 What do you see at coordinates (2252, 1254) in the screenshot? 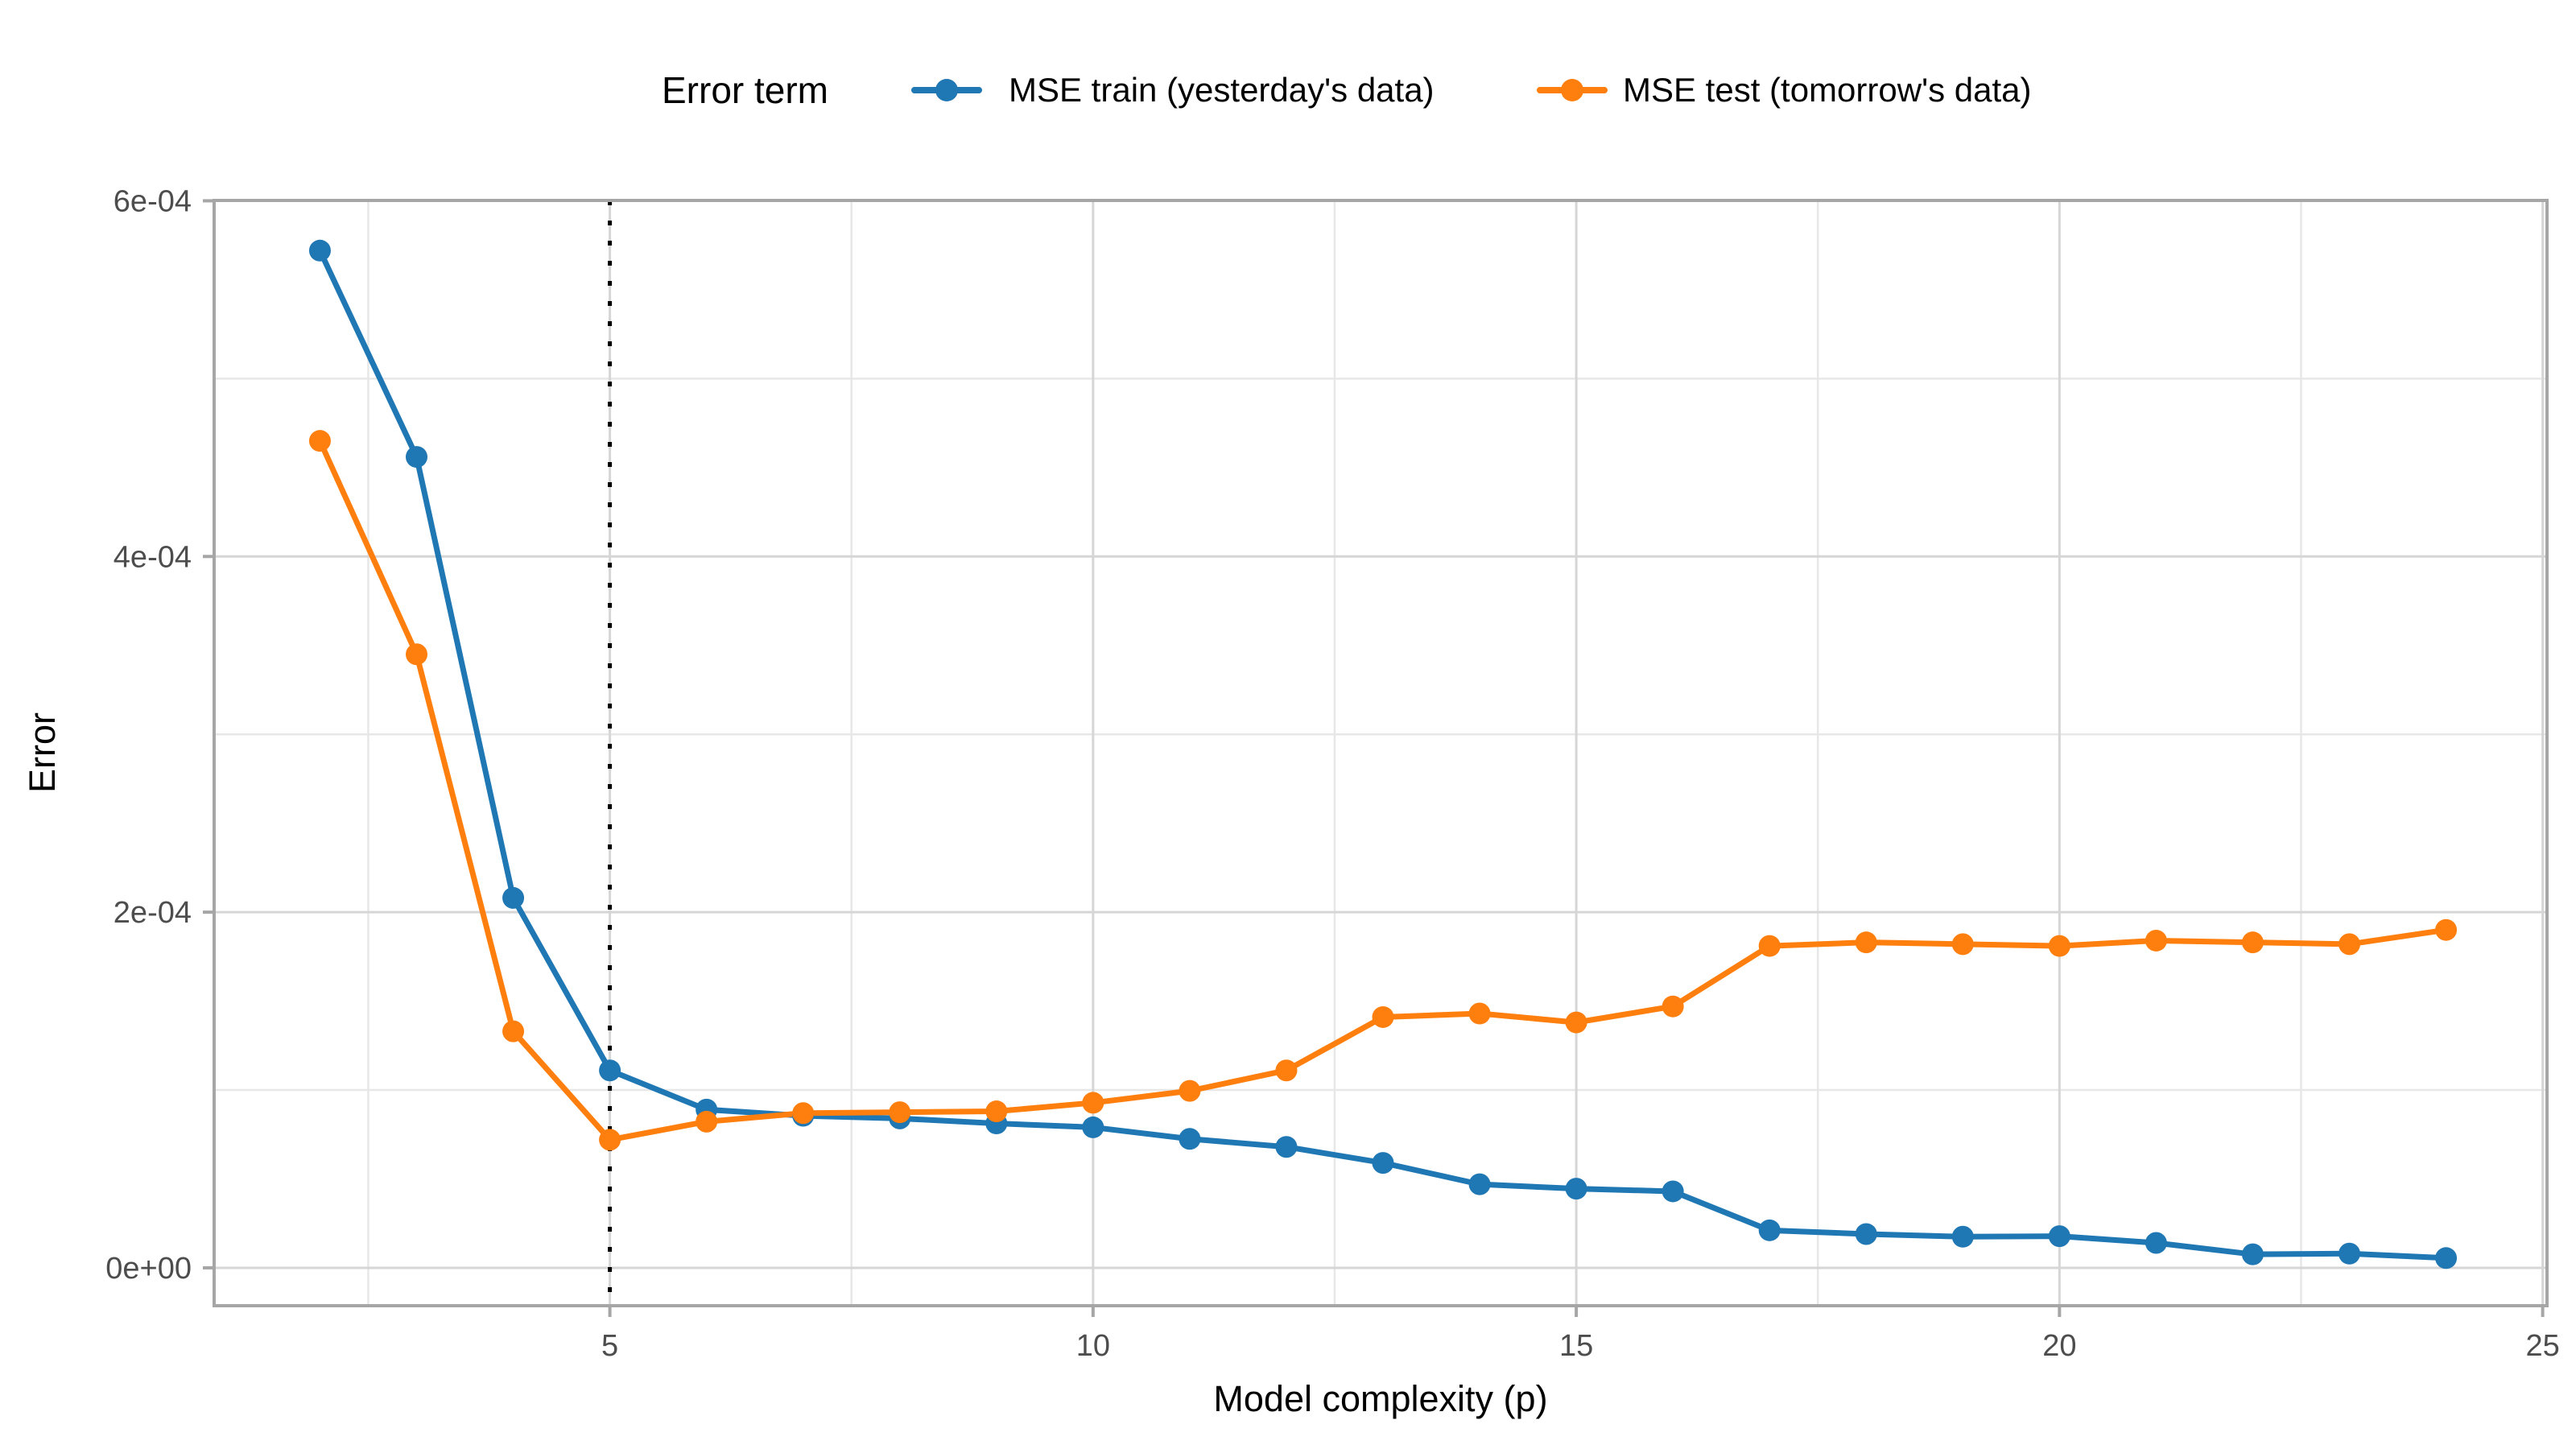
I see `train-data-point-p22` at bounding box center [2252, 1254].